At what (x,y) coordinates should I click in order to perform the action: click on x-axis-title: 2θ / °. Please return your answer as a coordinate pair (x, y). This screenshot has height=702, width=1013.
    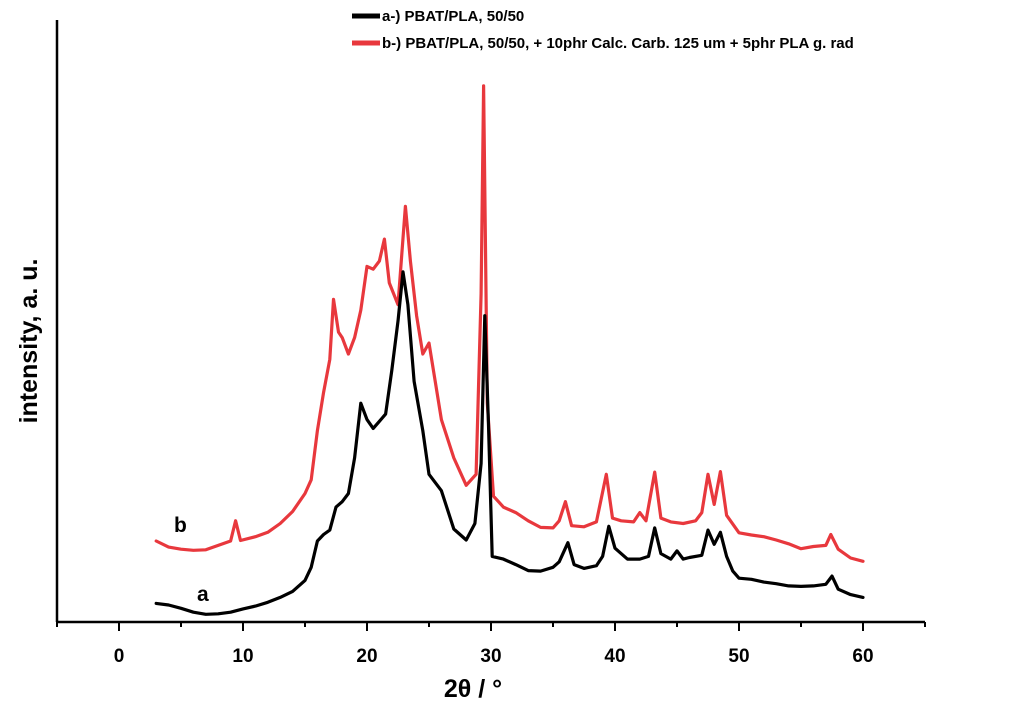
    Looking at the image, I should click on (473, 688).